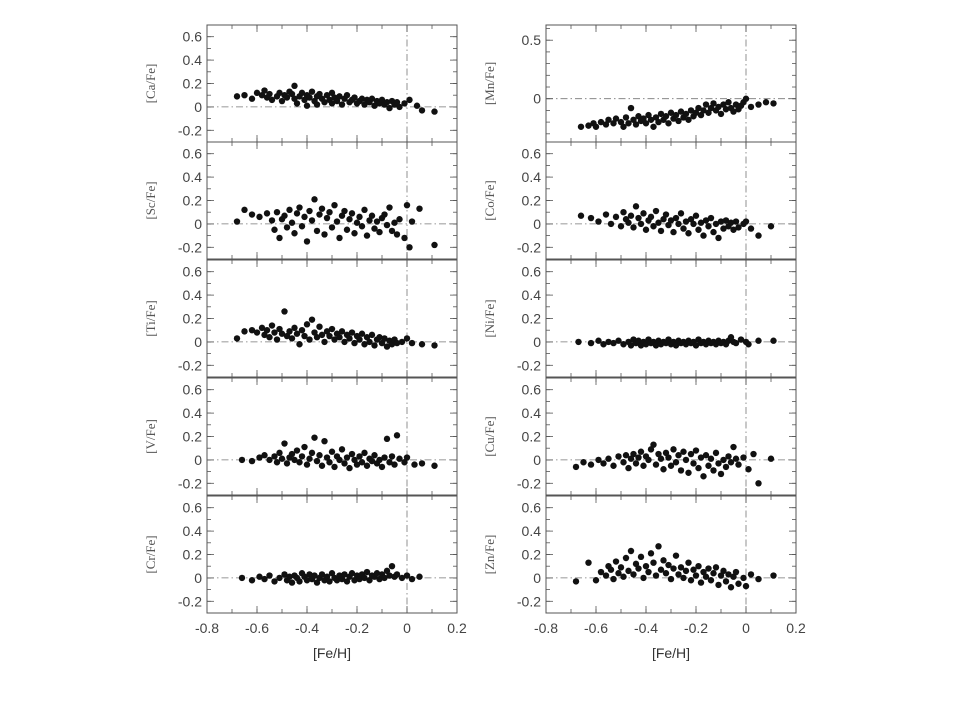 The image size is (960, 720). What do you see at coordinates (407, 628) in the screenshot?
I see `x-tick-label: 0` at bounding box center [407, 628].